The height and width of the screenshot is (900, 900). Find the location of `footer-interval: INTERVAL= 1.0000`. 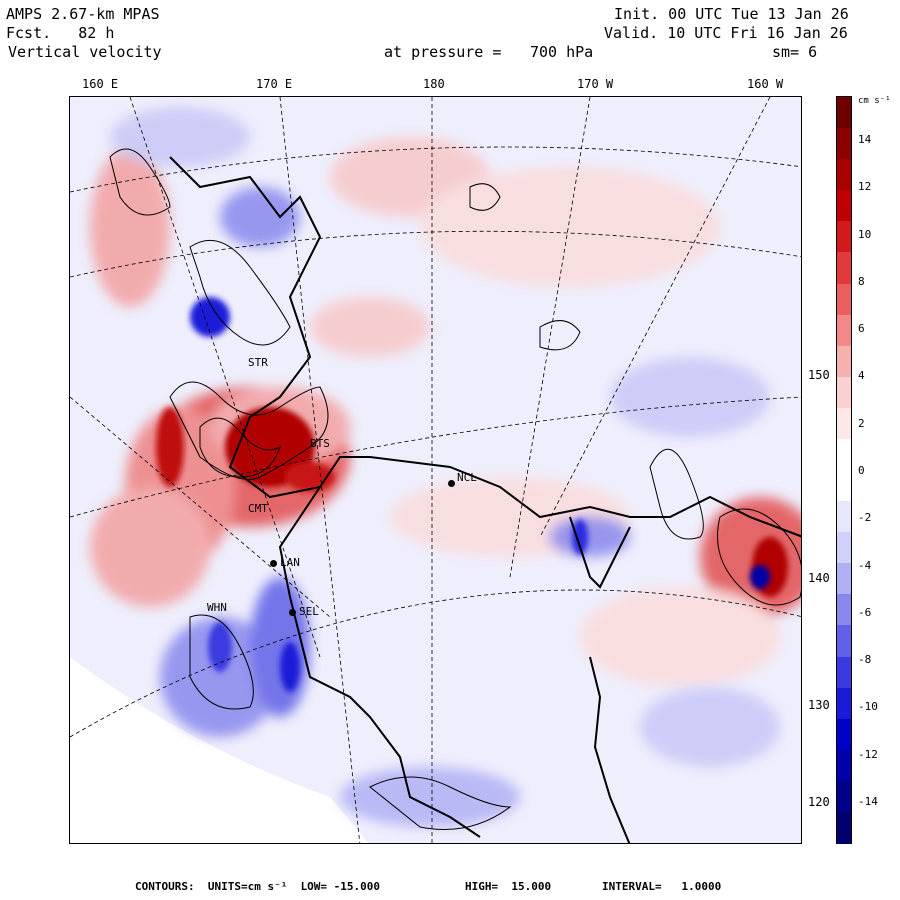

footer-interval: INTERVAL= 1.0000 is located at coordinates (662, 886).